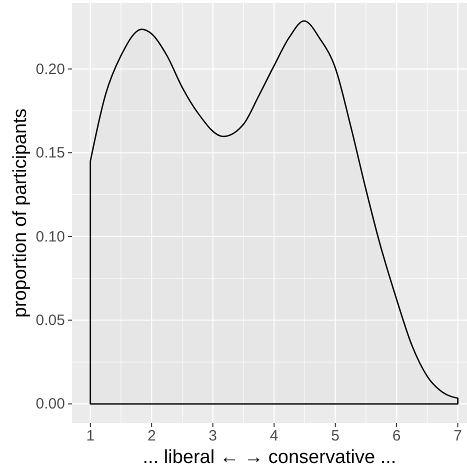 The image size is (467, 473). I want to click on x-tick-label: 4, so click(274, 436).